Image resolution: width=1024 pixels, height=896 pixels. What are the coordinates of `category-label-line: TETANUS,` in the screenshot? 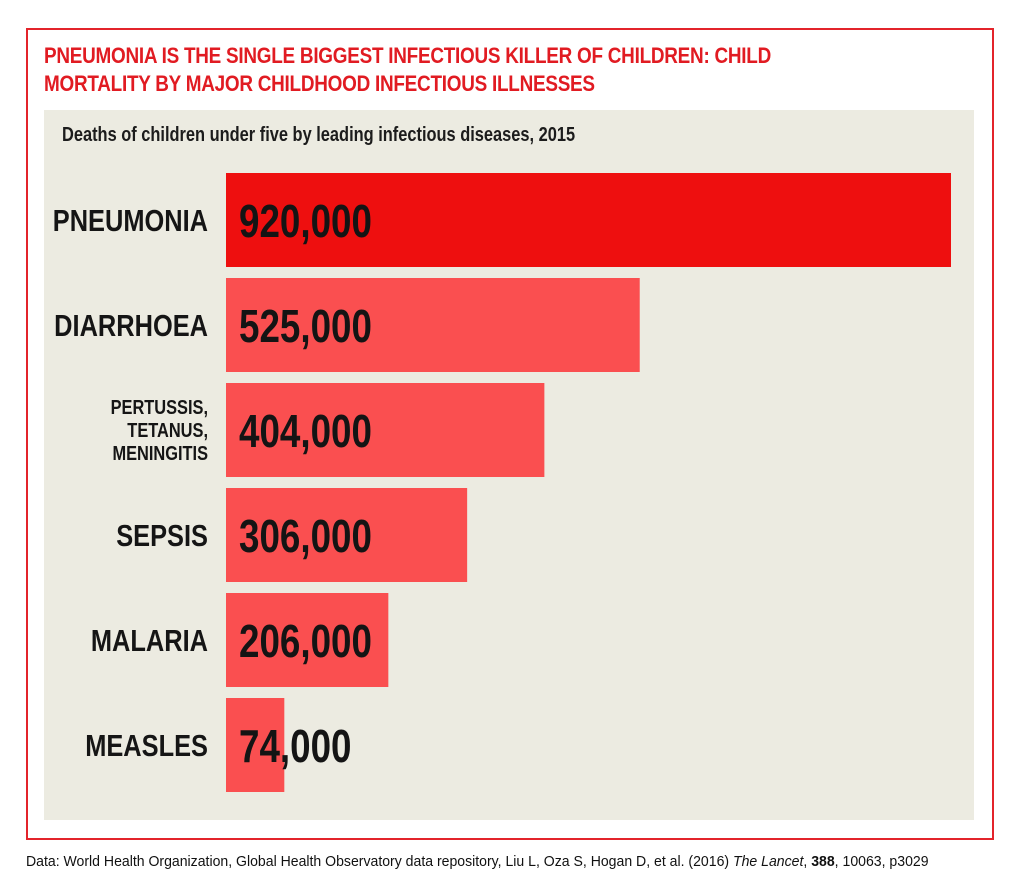 It's located at (167, 430).